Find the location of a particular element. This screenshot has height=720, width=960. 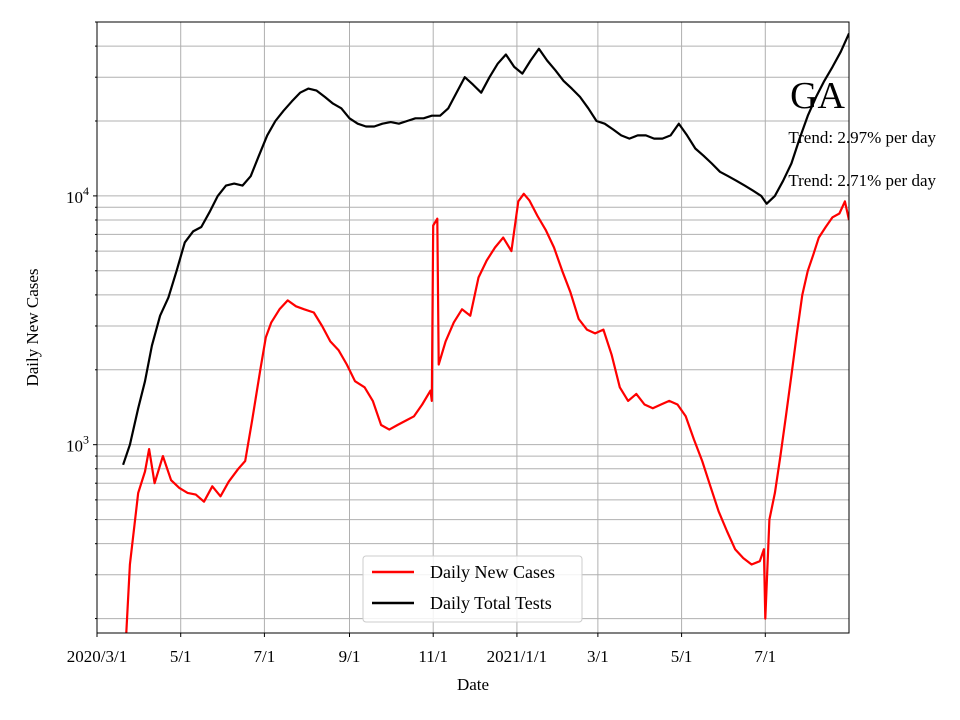

trend-annotation-tests: Trend: 2.71% per day is located at coordinates (862, 180).